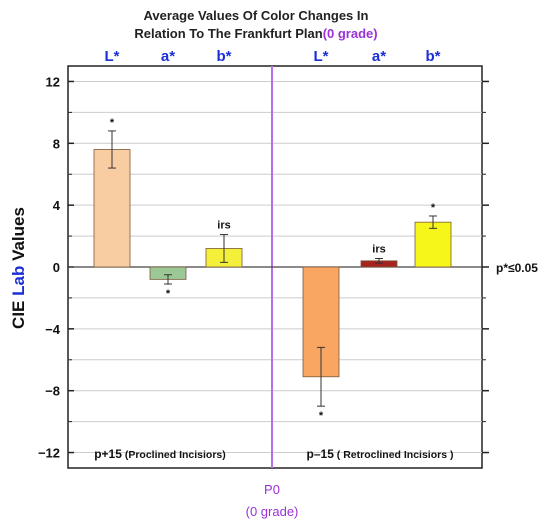 This screenshot has width=550, height=528. What do you see at coordinates (160, 454) in the screenshot?
I see `group-label-left: p+15 (Proclined Incisiors)` at bounding box center [160, 454].